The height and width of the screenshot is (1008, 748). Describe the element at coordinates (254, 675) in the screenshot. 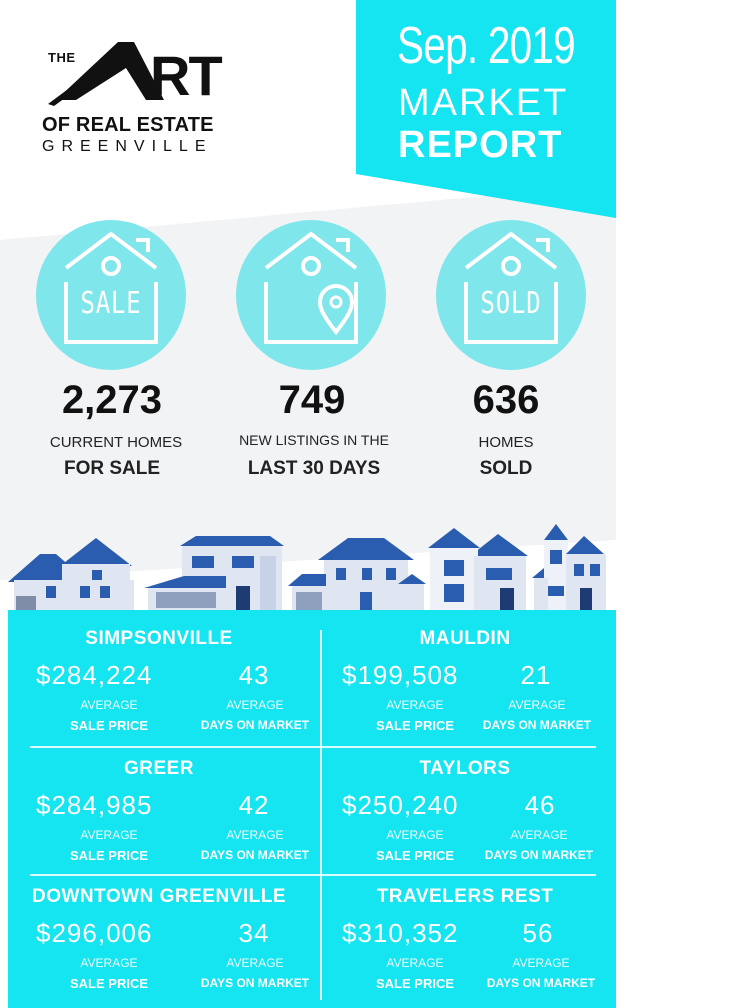

I see `area-days-on-market: 43` at that location.